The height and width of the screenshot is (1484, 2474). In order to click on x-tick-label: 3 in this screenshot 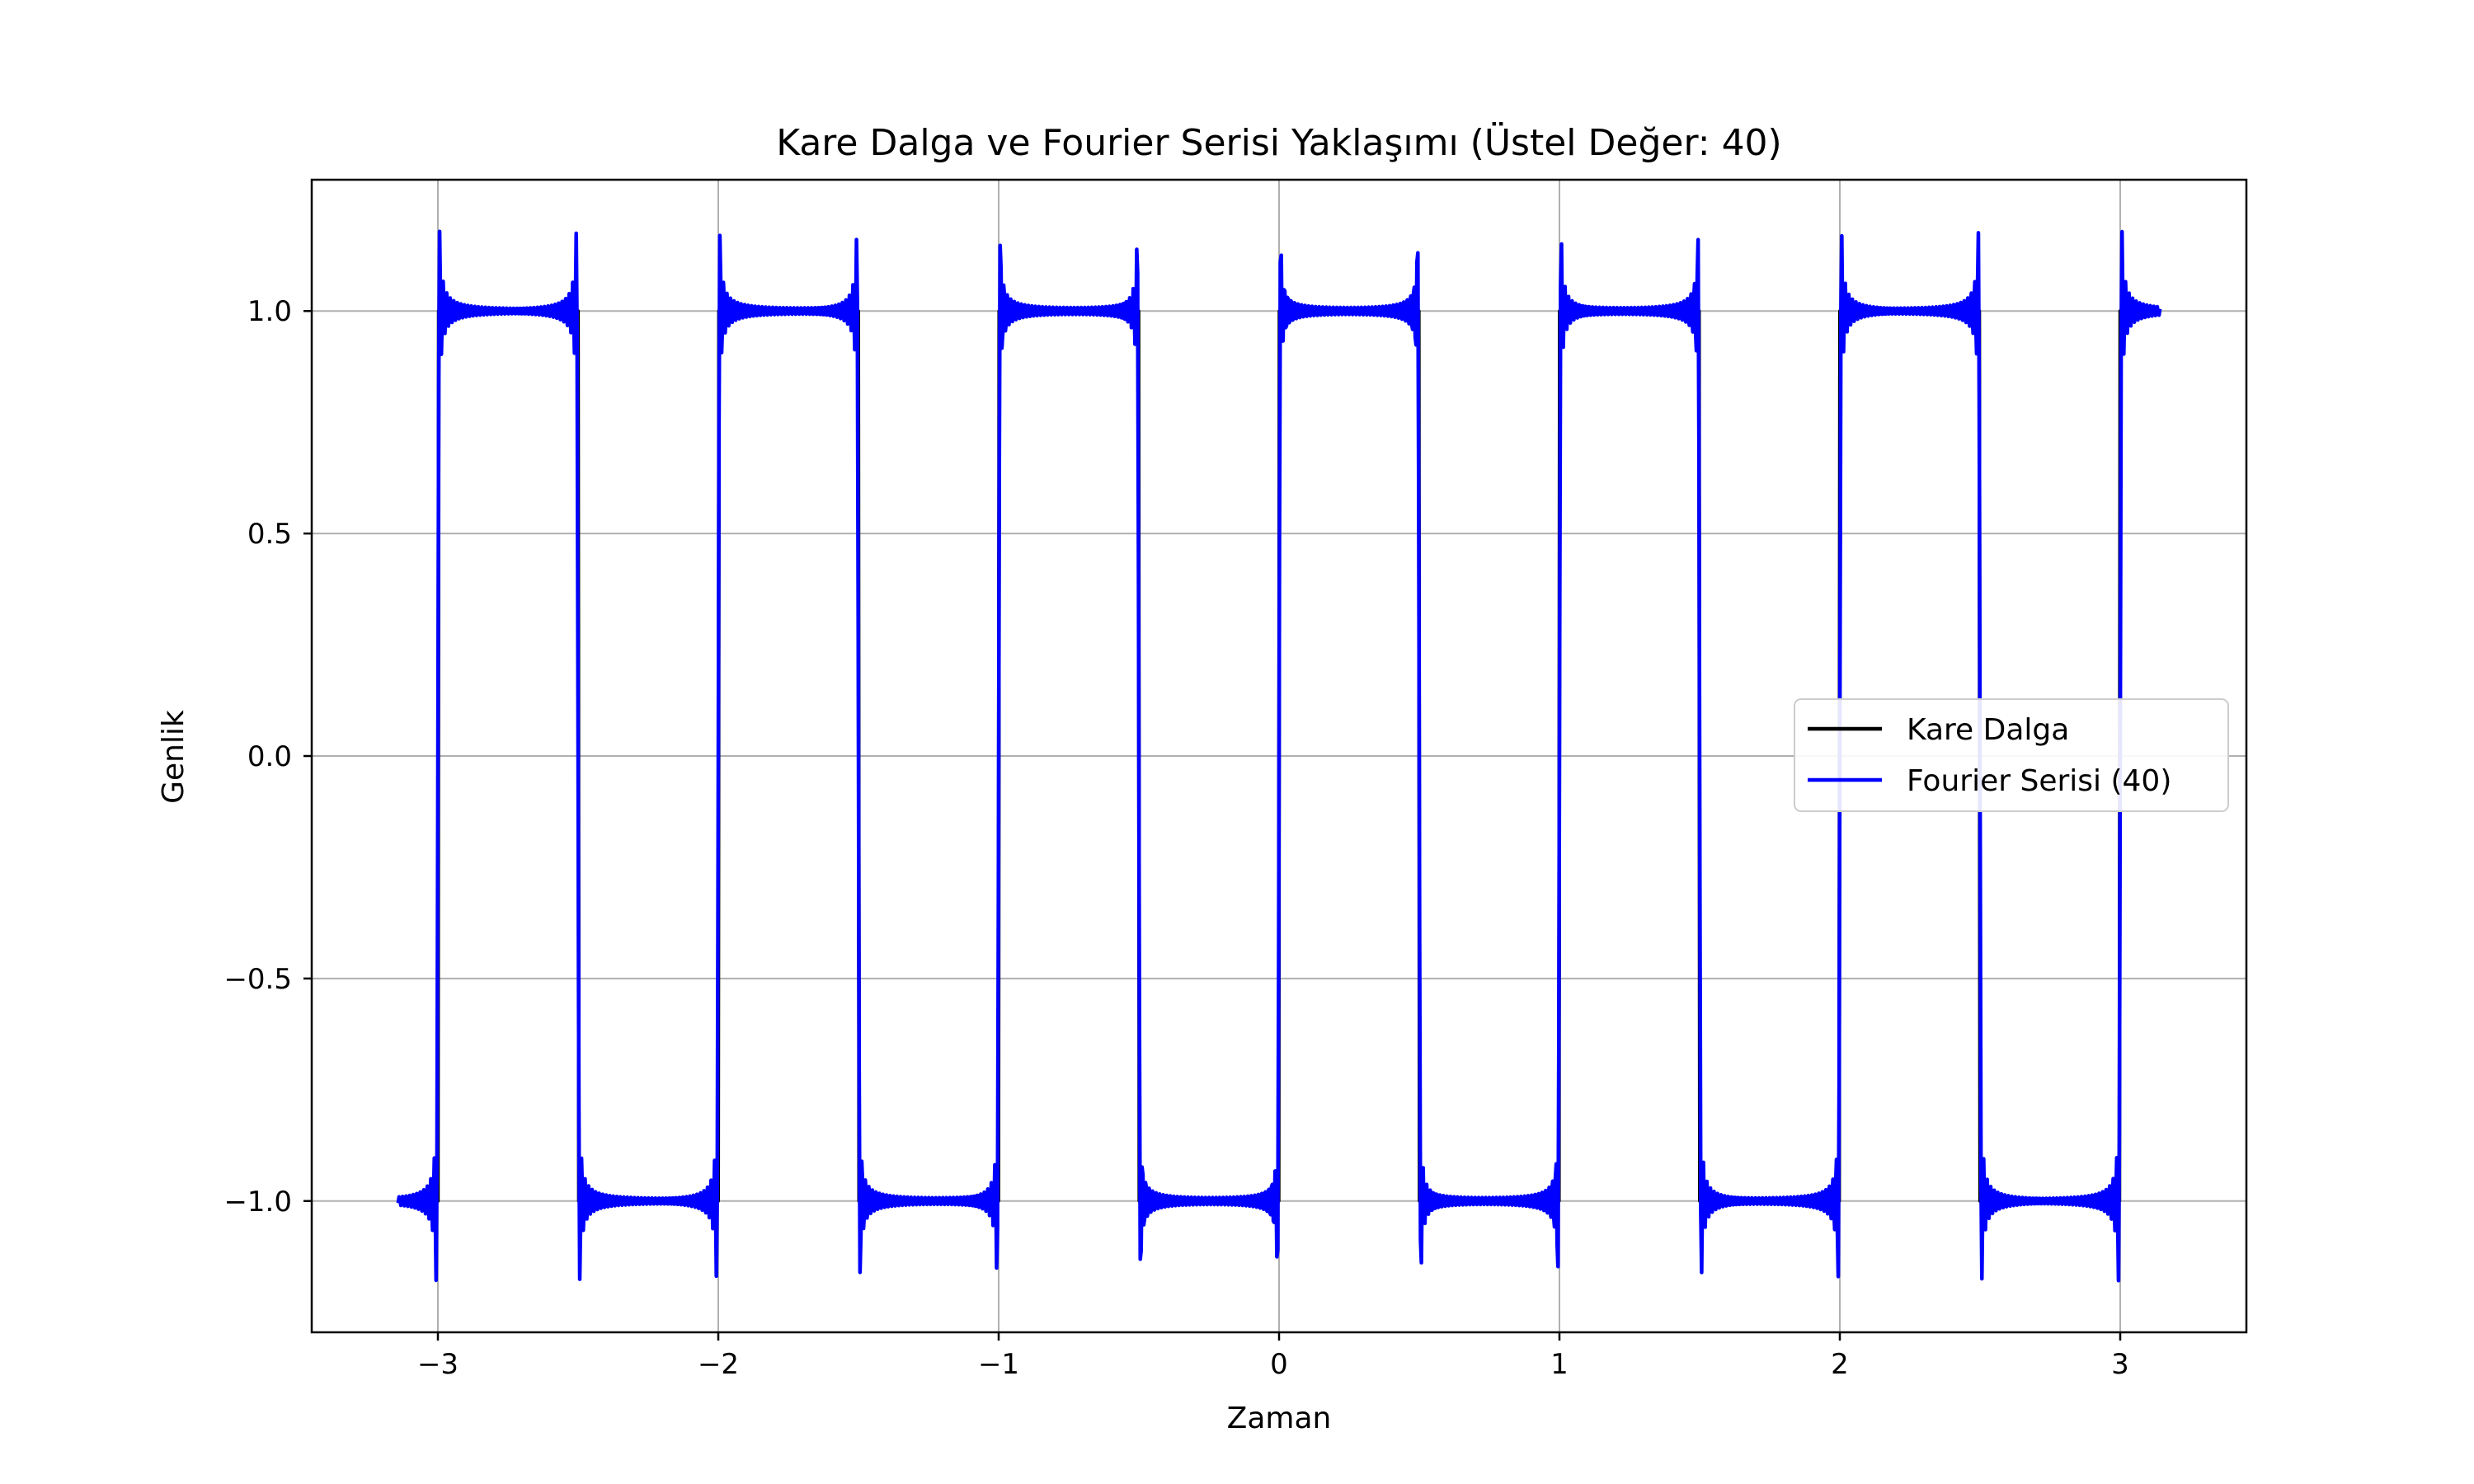, I will do `click(2120, 1364)`.